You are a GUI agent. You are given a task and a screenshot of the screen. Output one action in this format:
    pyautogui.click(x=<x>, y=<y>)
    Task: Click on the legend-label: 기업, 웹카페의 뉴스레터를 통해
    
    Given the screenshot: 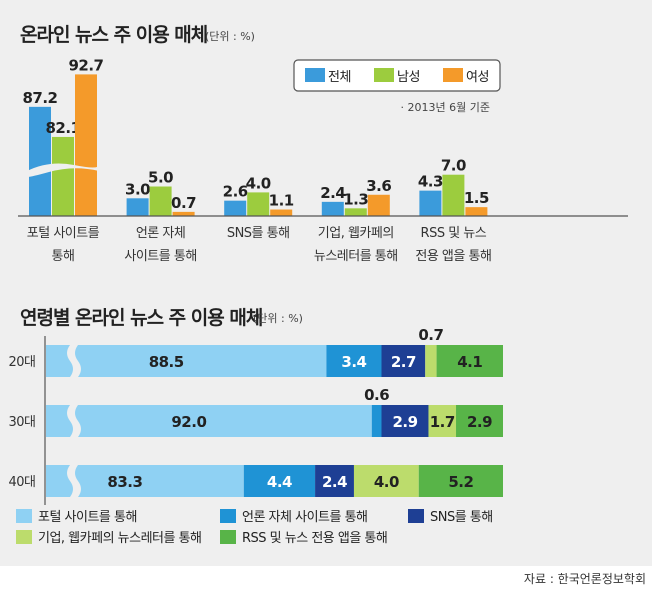 What is the action you would take?
    pyautogui.click(x=120, y=538)
    